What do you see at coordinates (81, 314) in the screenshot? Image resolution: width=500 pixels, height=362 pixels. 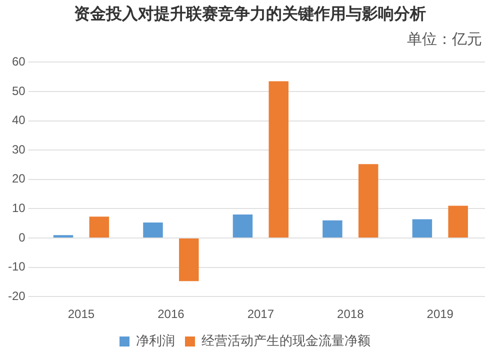 I see `x-tick-label: 2015` at bounding box center [81, 314].